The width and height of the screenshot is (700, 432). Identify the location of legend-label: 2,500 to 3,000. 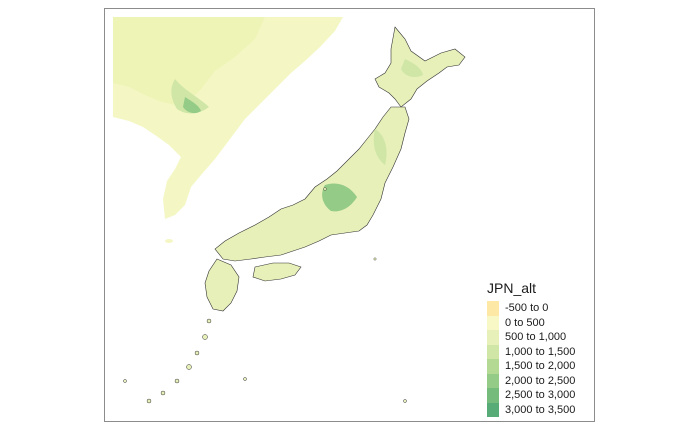
(540, 395).